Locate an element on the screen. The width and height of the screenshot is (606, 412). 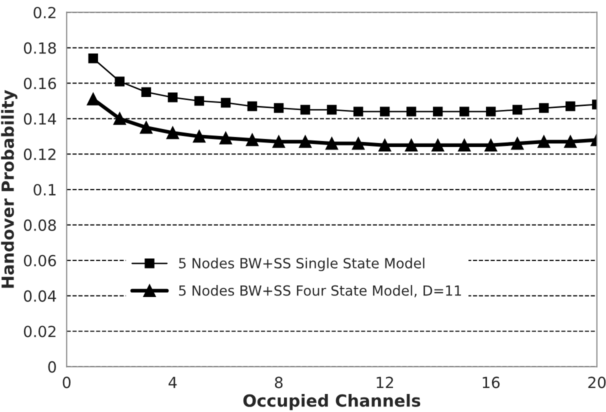
y-tick-label: 0.18 is located at coordinates (40, 48).